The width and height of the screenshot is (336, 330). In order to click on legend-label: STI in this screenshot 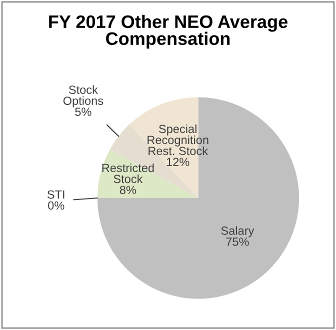, I will do `click(55, 194)`.